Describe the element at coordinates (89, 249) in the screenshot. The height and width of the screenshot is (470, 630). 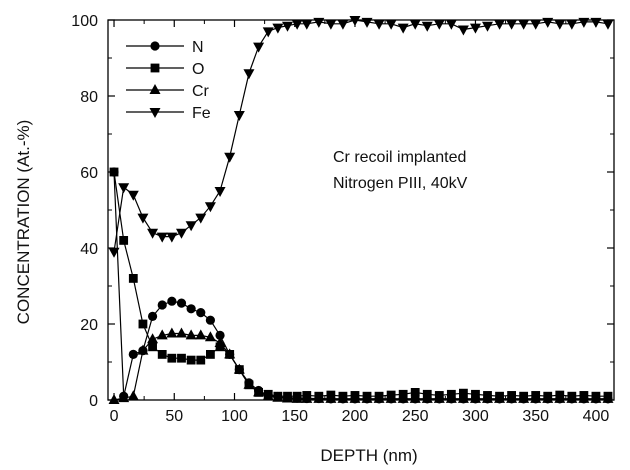
I see `y-tick-label: 40` at that location.